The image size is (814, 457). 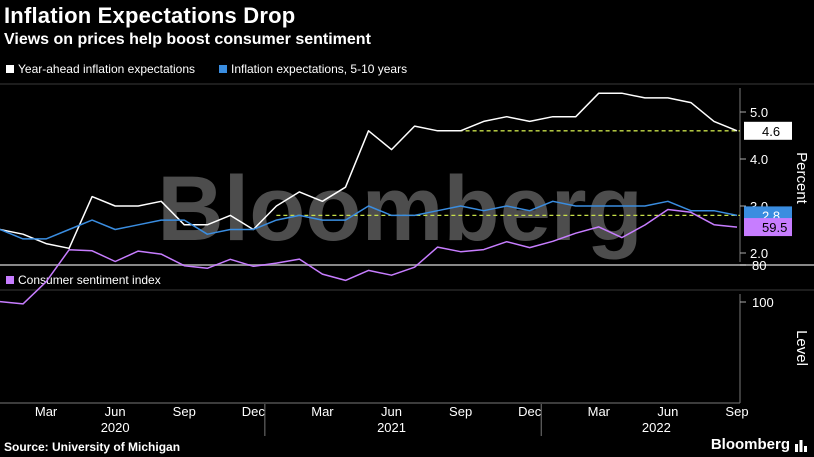 I want to click on chart-title: Inflation Expectations Drop, so click(x=150, y=15).